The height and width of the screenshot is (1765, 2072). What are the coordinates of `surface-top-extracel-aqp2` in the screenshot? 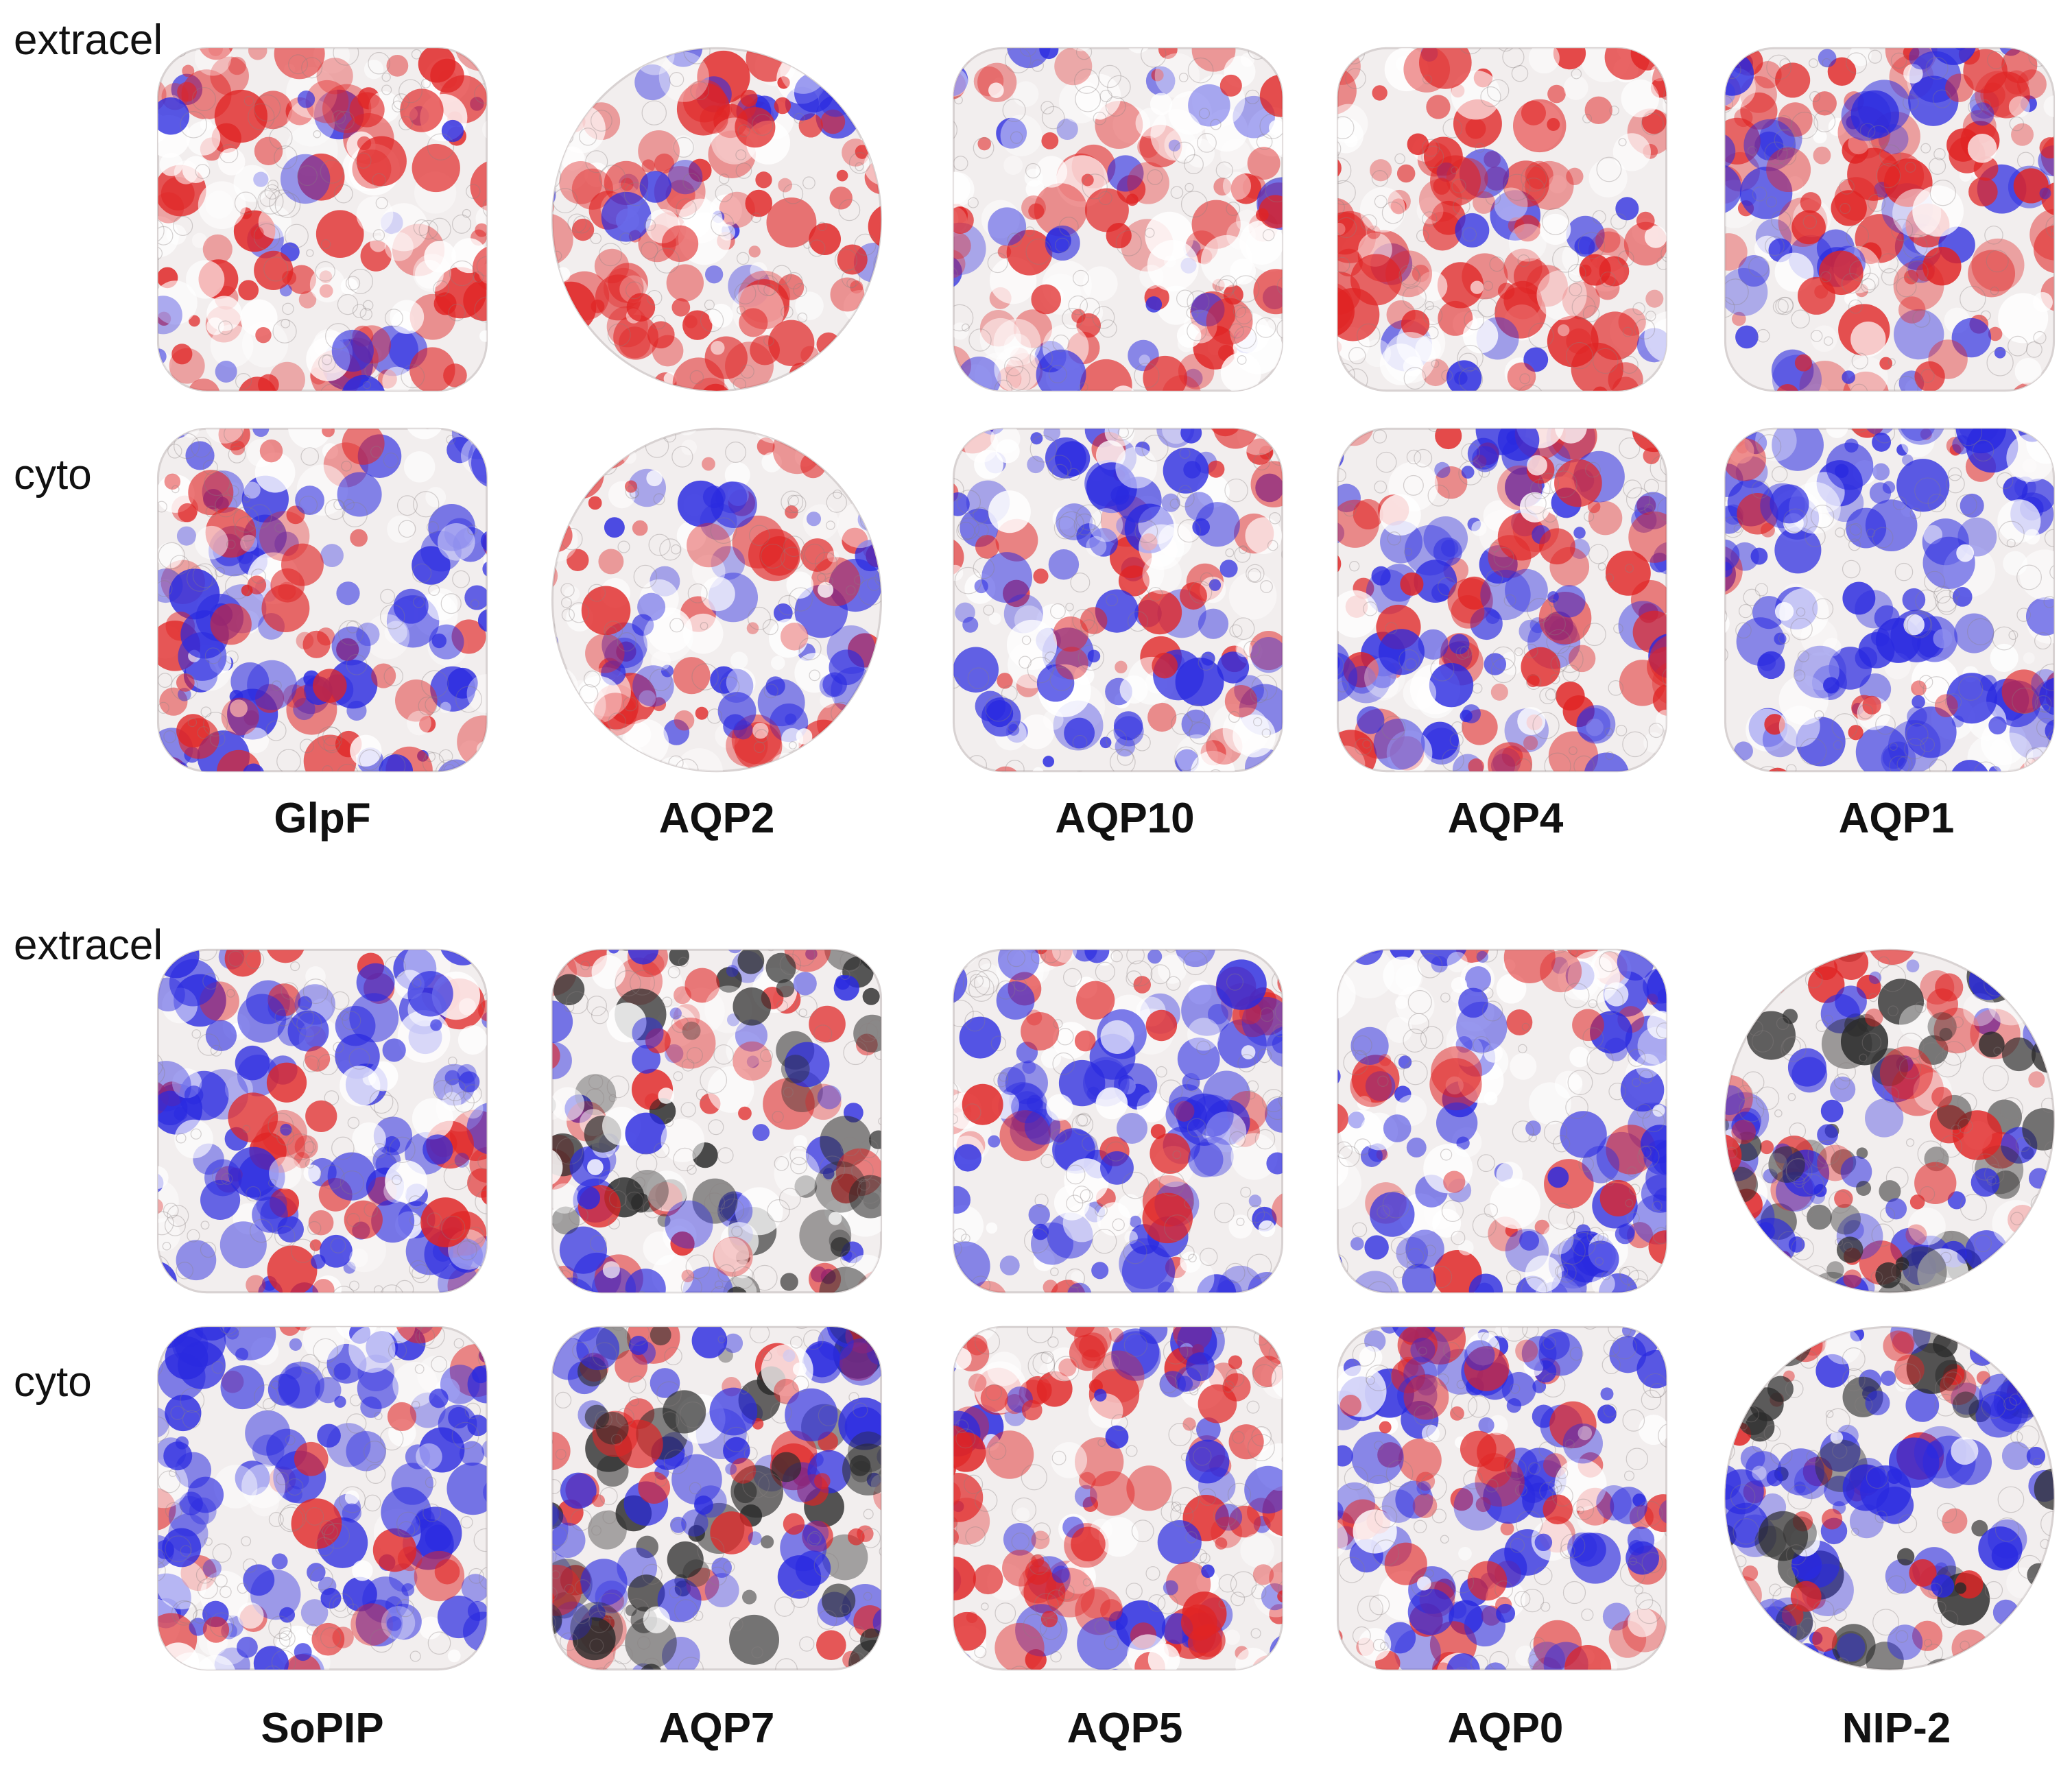 It's located at (717, 219).